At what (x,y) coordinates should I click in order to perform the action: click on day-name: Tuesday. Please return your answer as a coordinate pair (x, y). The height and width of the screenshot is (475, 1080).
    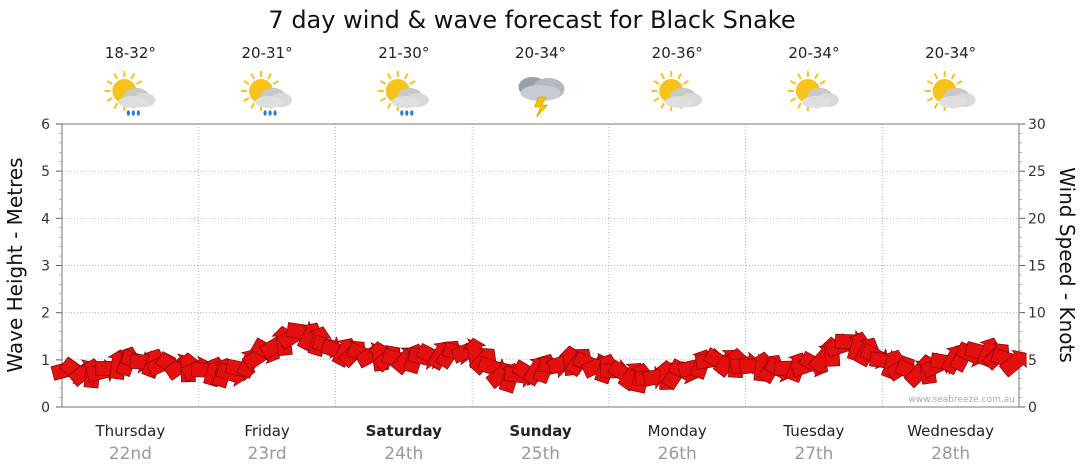
    Looking at the image, I should click on (813, 431).